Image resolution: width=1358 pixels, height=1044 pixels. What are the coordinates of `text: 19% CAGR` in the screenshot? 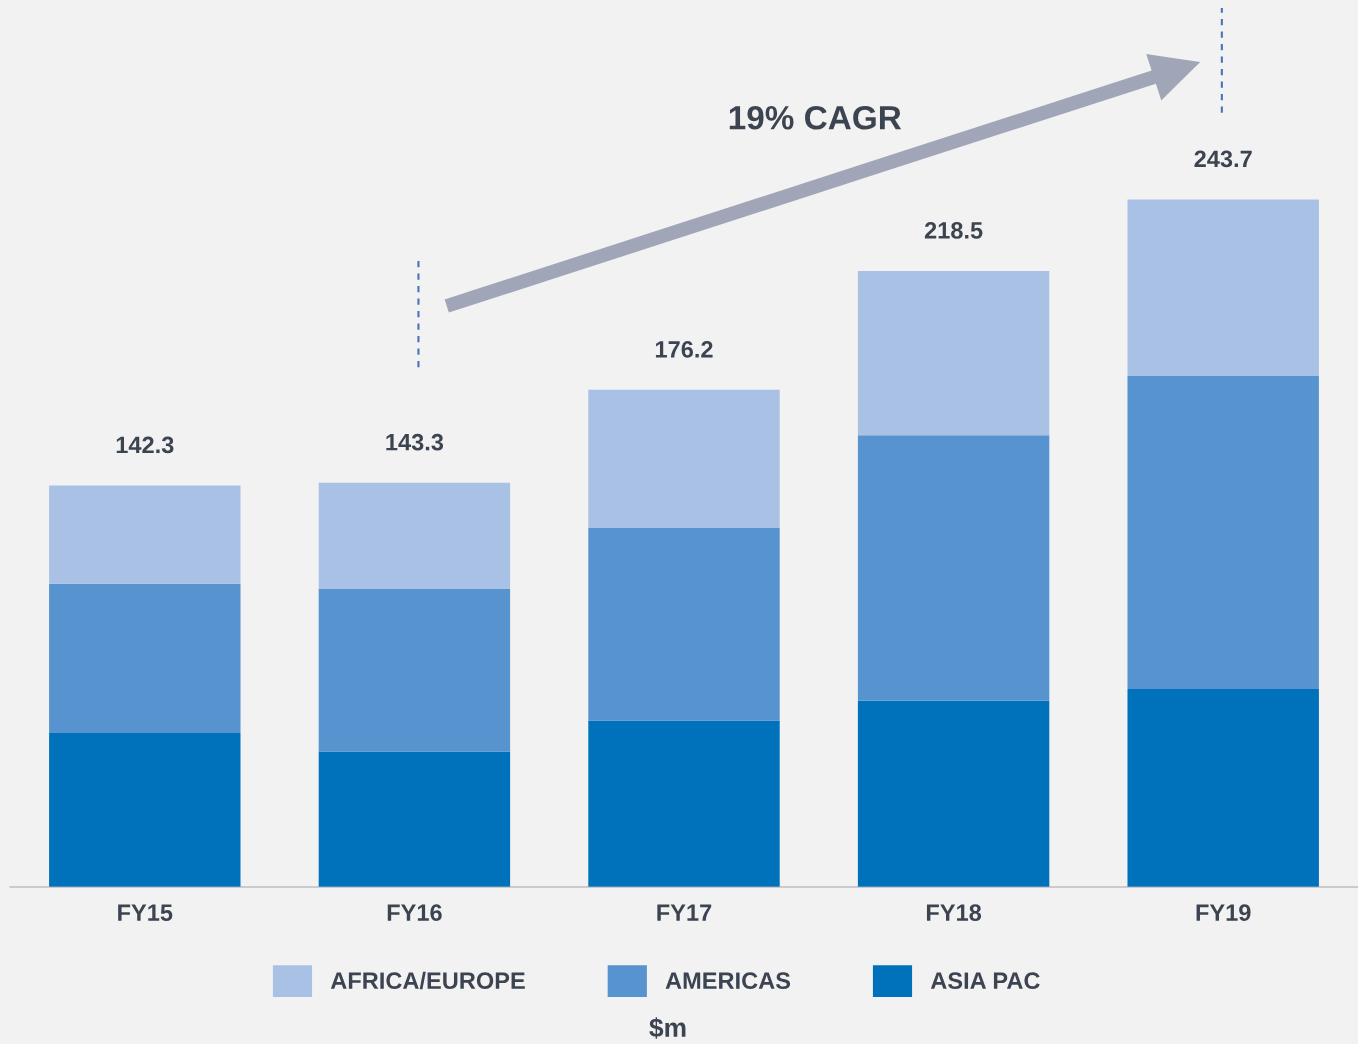 It's located at (815, 117).